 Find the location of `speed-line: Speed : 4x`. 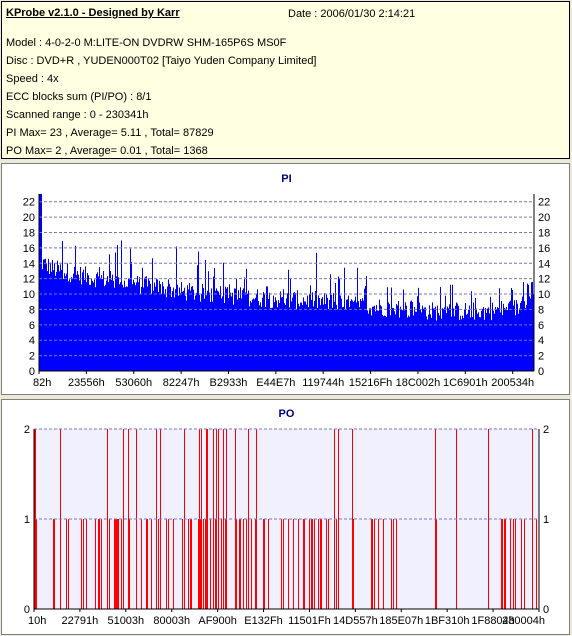

speed-line: Speed : 4x is located at coordinates (32, 79).